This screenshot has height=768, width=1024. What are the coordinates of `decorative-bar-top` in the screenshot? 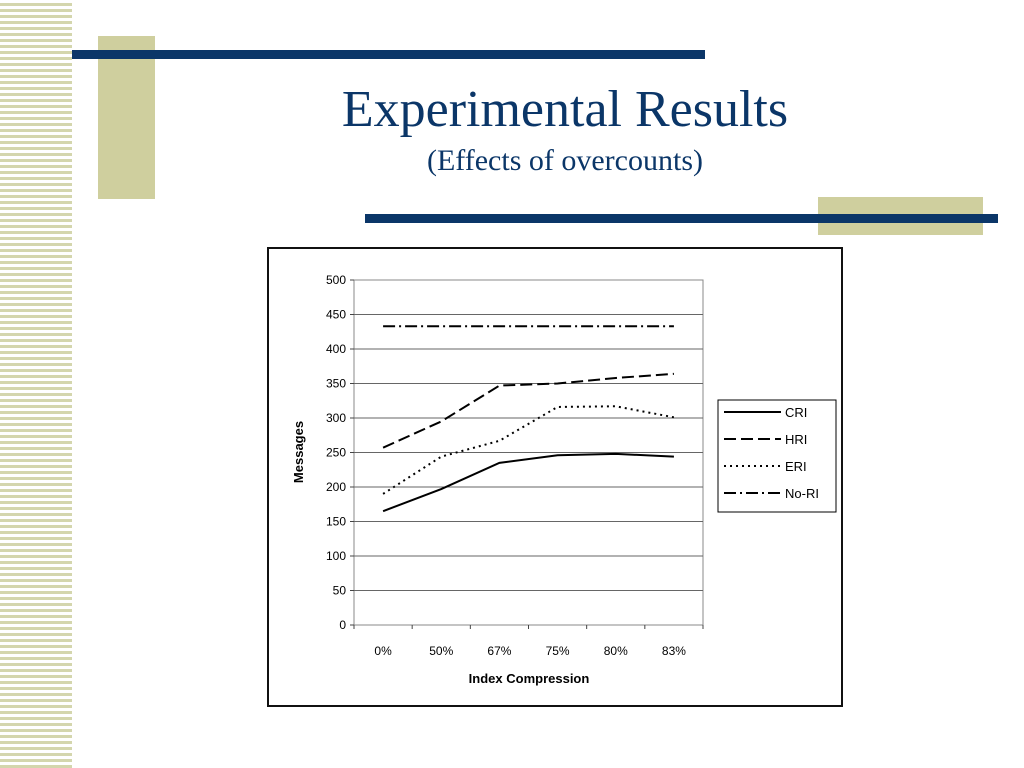 It's located at (388, 54).